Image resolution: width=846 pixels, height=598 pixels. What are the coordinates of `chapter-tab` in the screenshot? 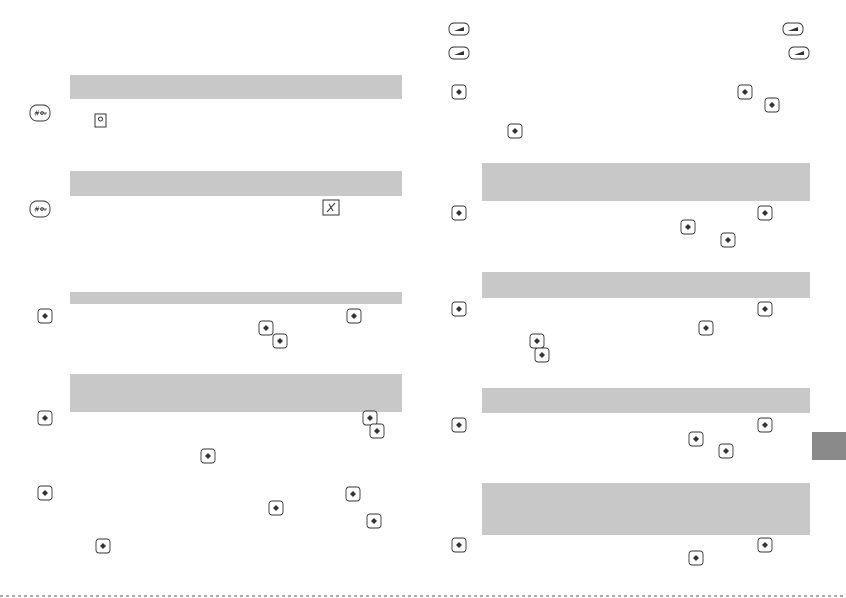 It's located at (829, 446).